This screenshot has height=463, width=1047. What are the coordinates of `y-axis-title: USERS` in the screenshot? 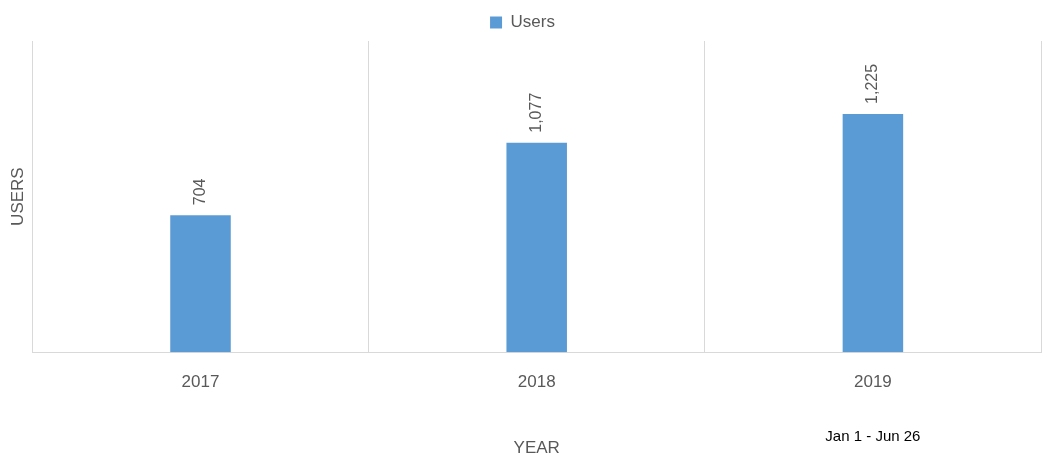 It's located at (17, 196).